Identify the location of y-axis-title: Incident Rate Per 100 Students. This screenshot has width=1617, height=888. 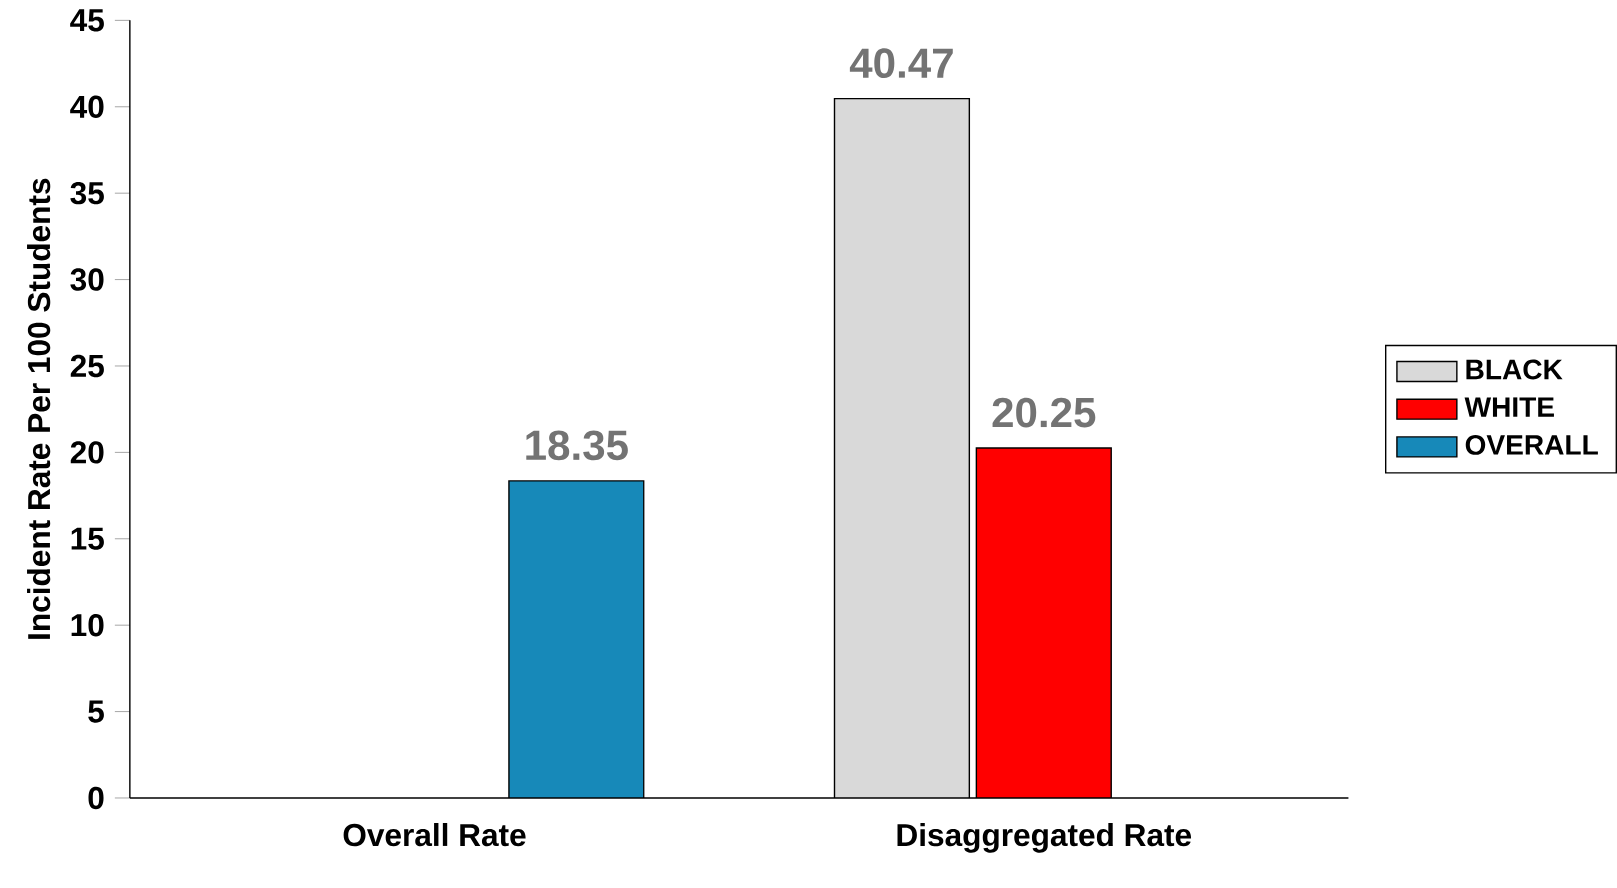
(39, 408).